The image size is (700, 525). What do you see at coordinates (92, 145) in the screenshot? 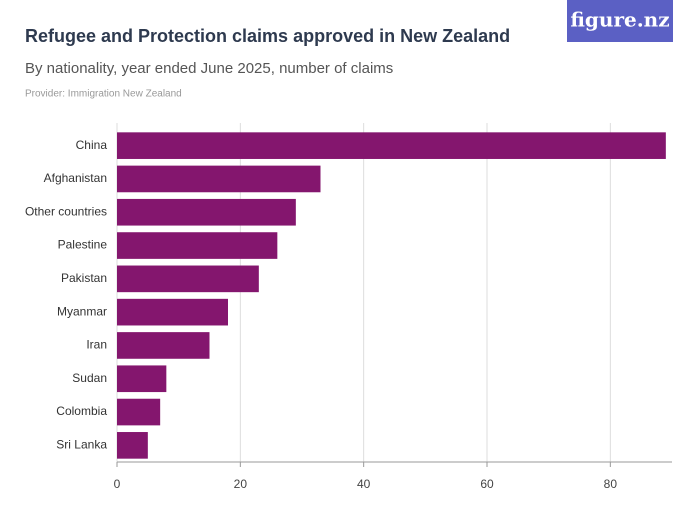
I see `y-tick-label: China` at bounding box center [92, 145].